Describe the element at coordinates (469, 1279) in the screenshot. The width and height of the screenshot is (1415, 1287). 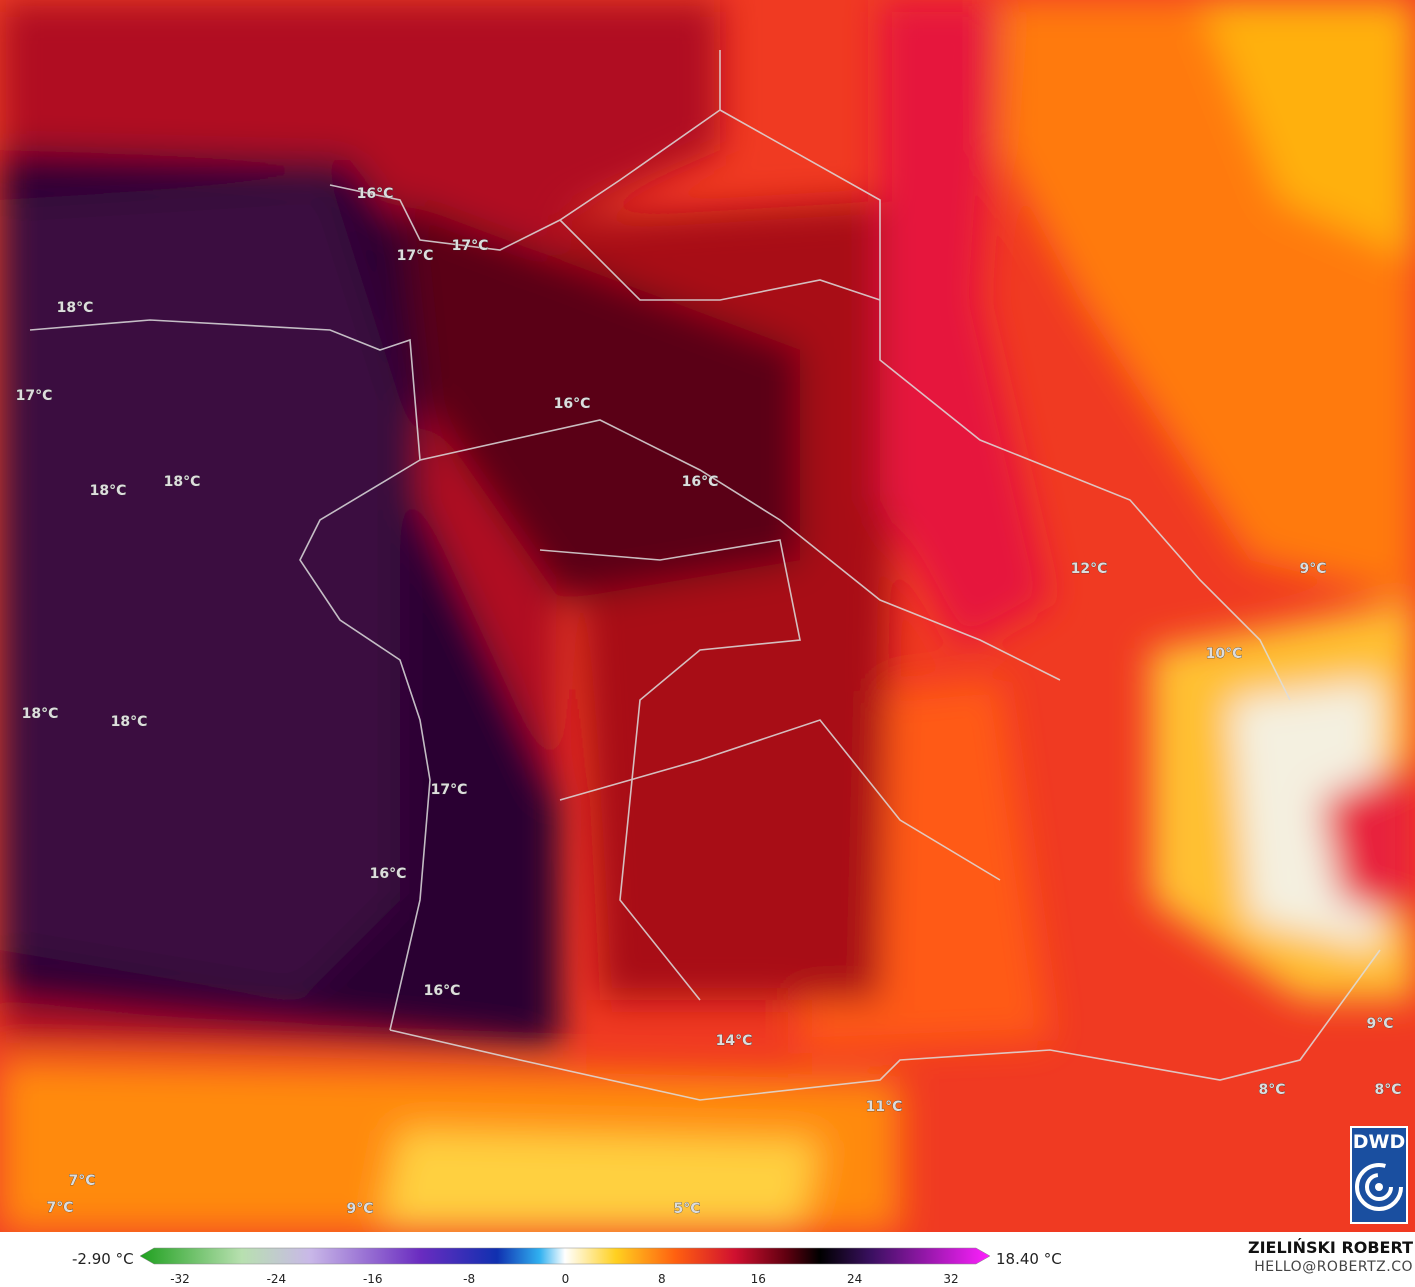
I see `colorbar-tick: -8` at that location.